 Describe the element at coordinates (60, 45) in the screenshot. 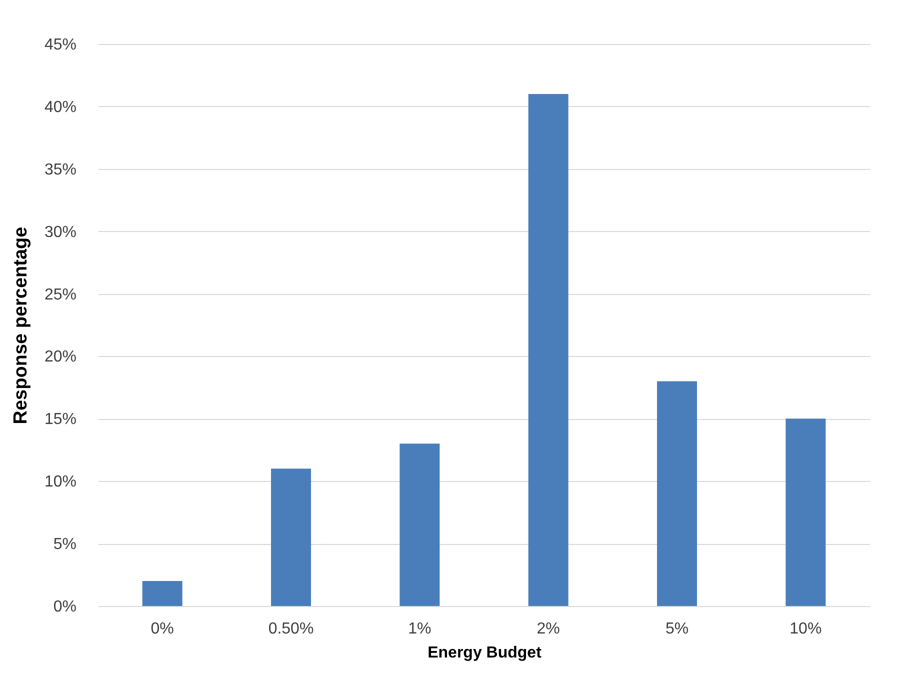

I see `y-tick-label: 45%` at that location.